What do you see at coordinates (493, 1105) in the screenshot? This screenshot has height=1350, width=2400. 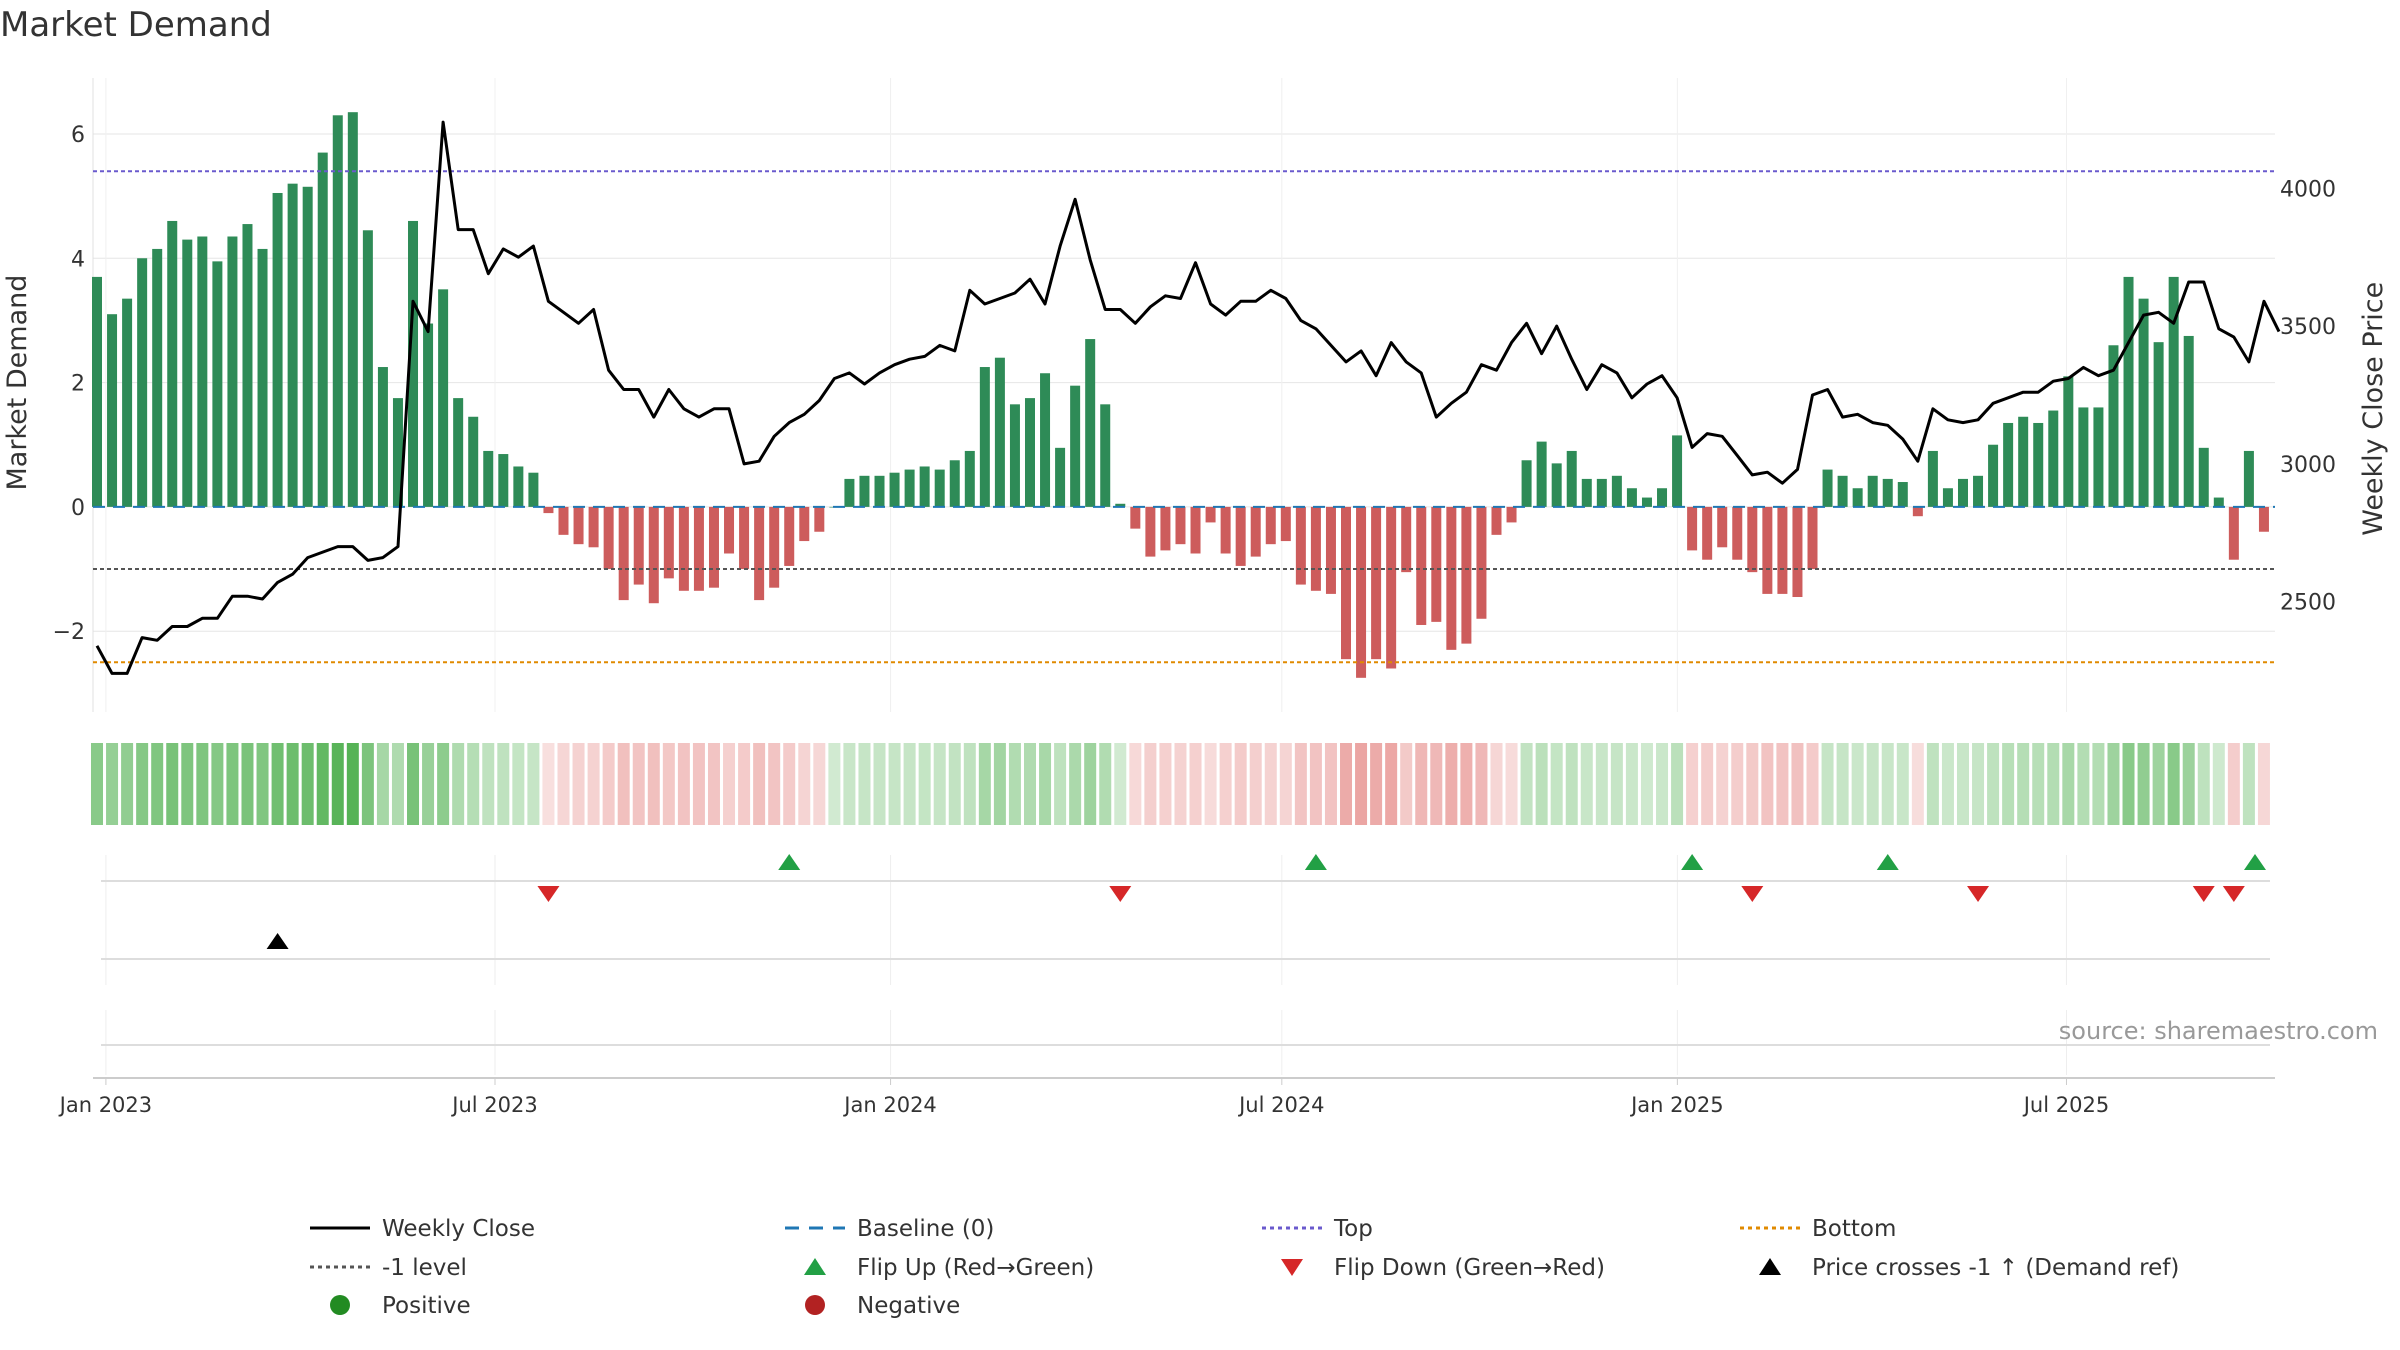 I see `x-tick-label: Jul 2023` at bounding box center [493, 1105].